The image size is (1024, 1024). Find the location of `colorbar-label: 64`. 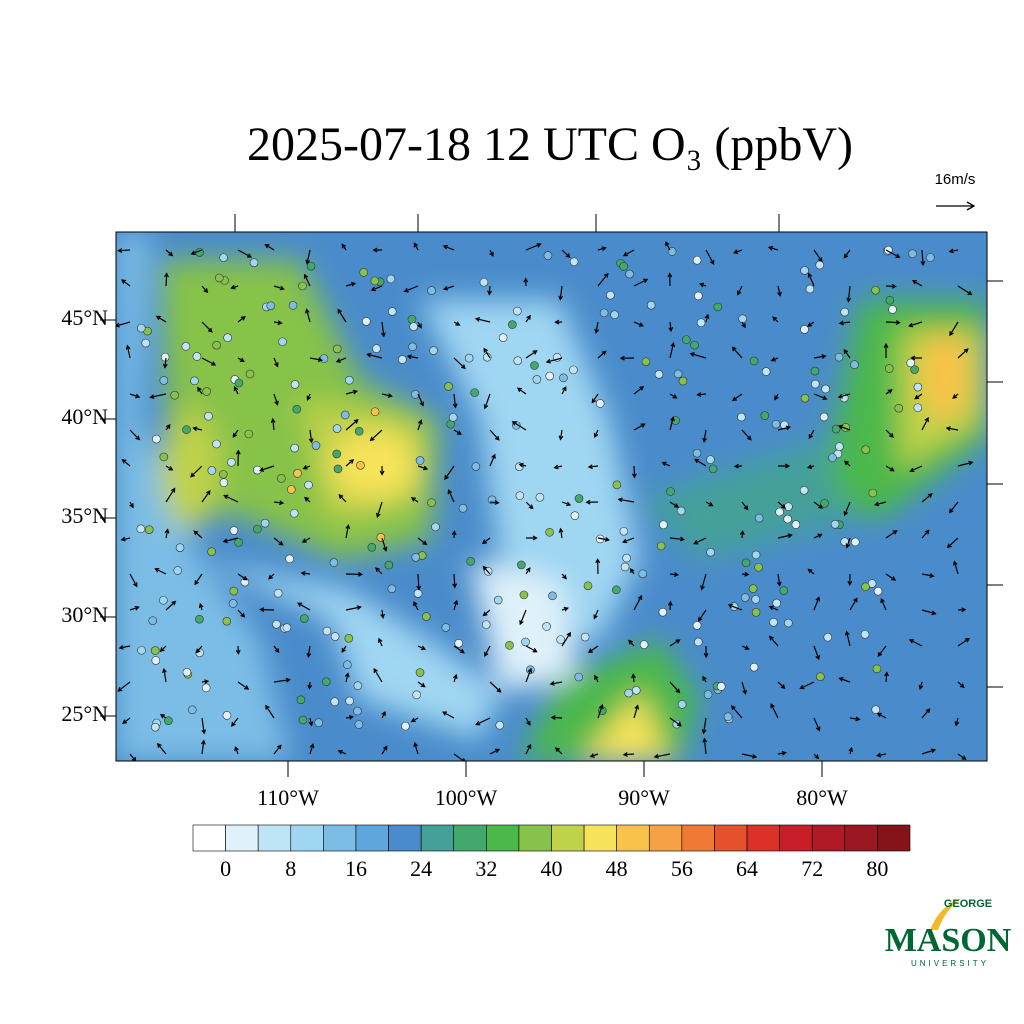

colorbar-label: 64 is located at coordinates (747, 868).